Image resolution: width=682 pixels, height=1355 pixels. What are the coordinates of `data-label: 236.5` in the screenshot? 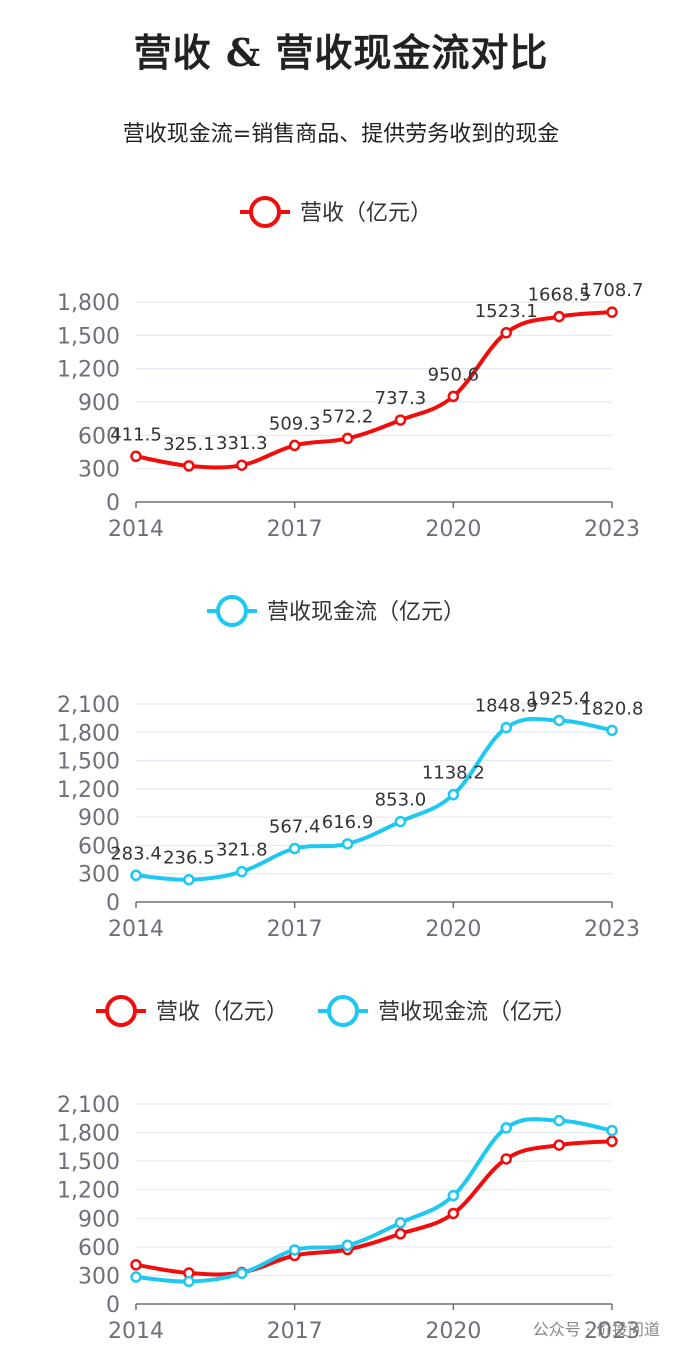 It's located at (189, 858).